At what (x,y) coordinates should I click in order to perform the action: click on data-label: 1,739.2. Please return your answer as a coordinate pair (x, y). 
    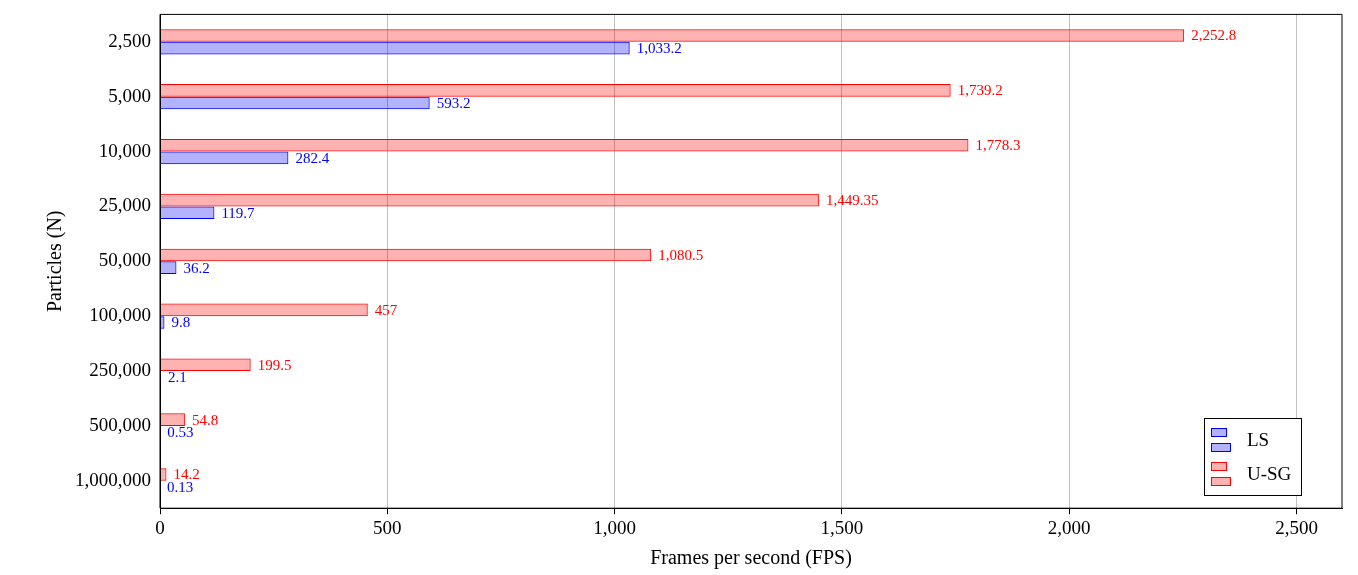
    Looking at the image, I should click on (980, 90).